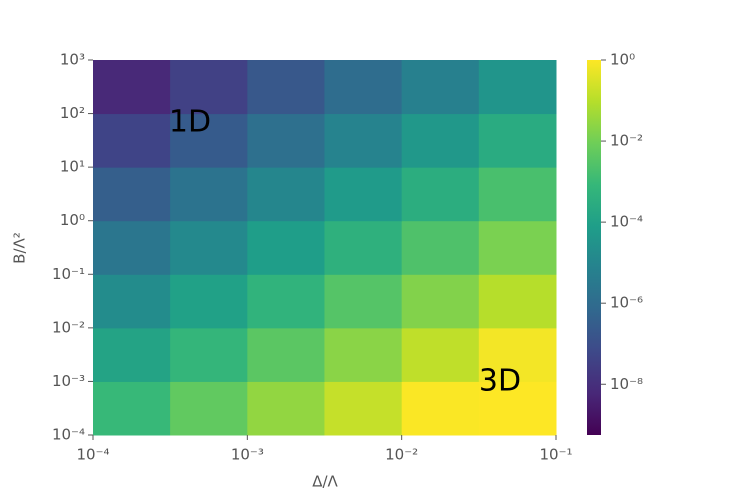 The height and width of the screenshot is (498, 747). I want to click on colorbar-tick-label: 10⁰, so click(622, 60).